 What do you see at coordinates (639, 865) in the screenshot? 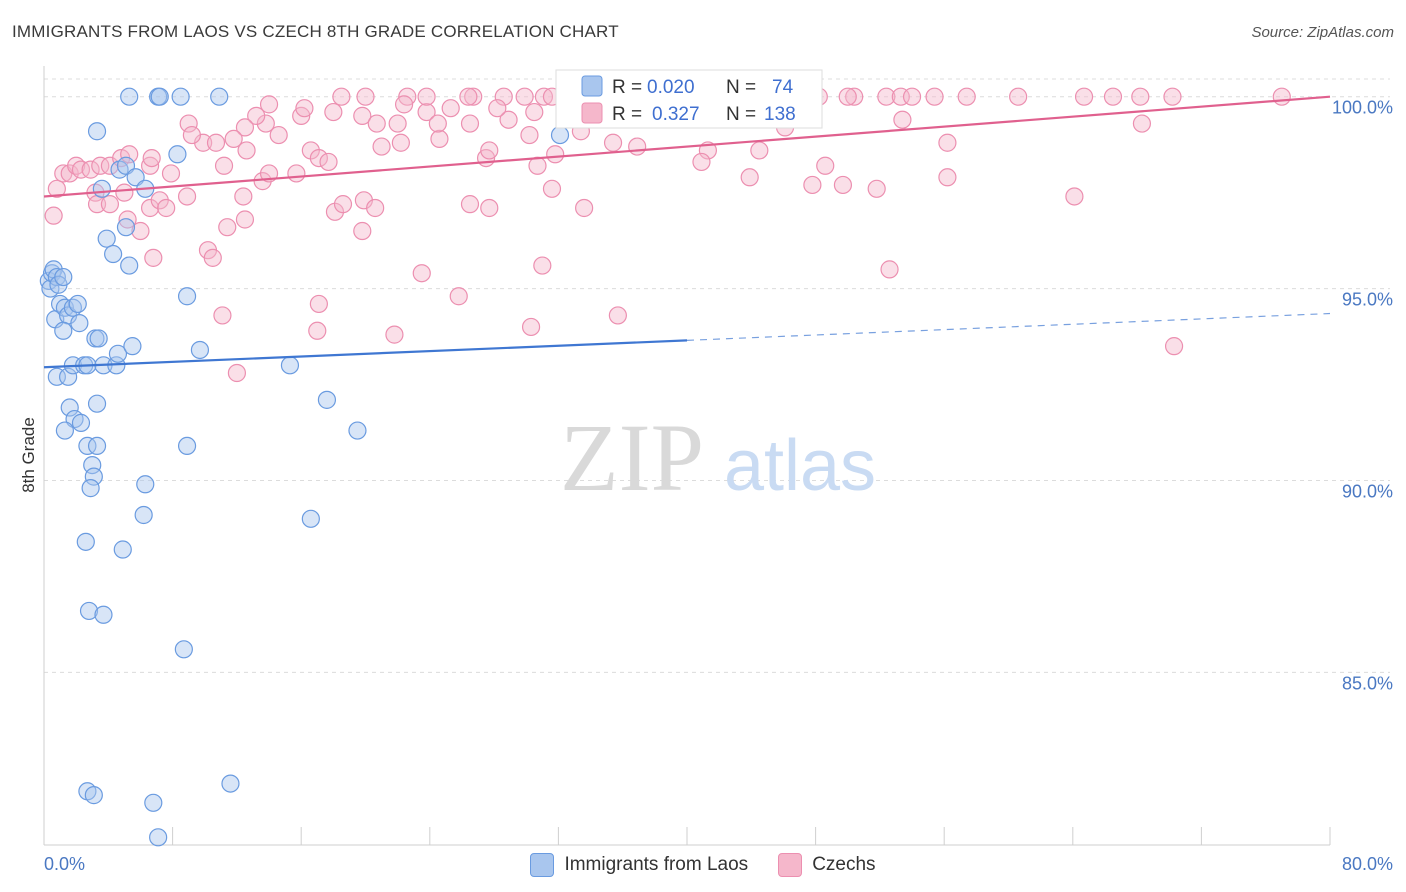
I see `legend-item-laos: Immigrants from Laos` at bounding box center [639, 865].